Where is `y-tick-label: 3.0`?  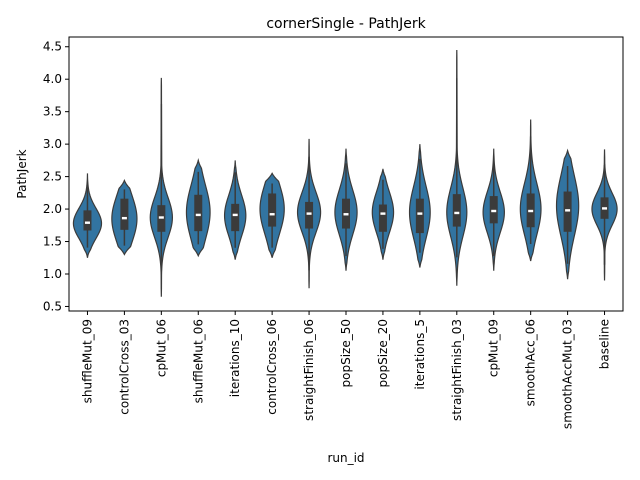 y-tick-label: 3.0 is located at coordinates (52, 144).